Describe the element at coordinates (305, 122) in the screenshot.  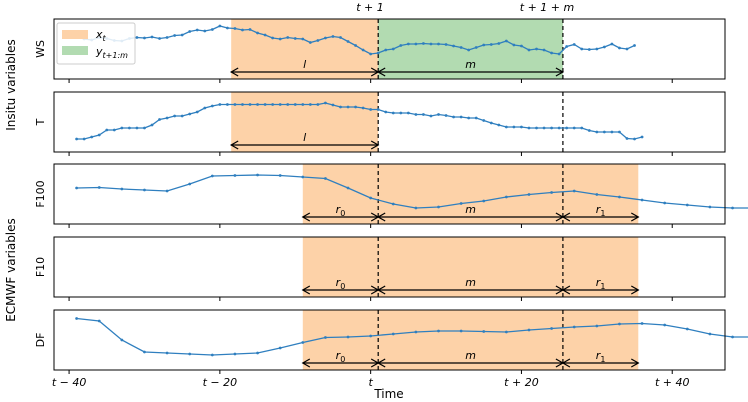
I see `region-orange` at that location.